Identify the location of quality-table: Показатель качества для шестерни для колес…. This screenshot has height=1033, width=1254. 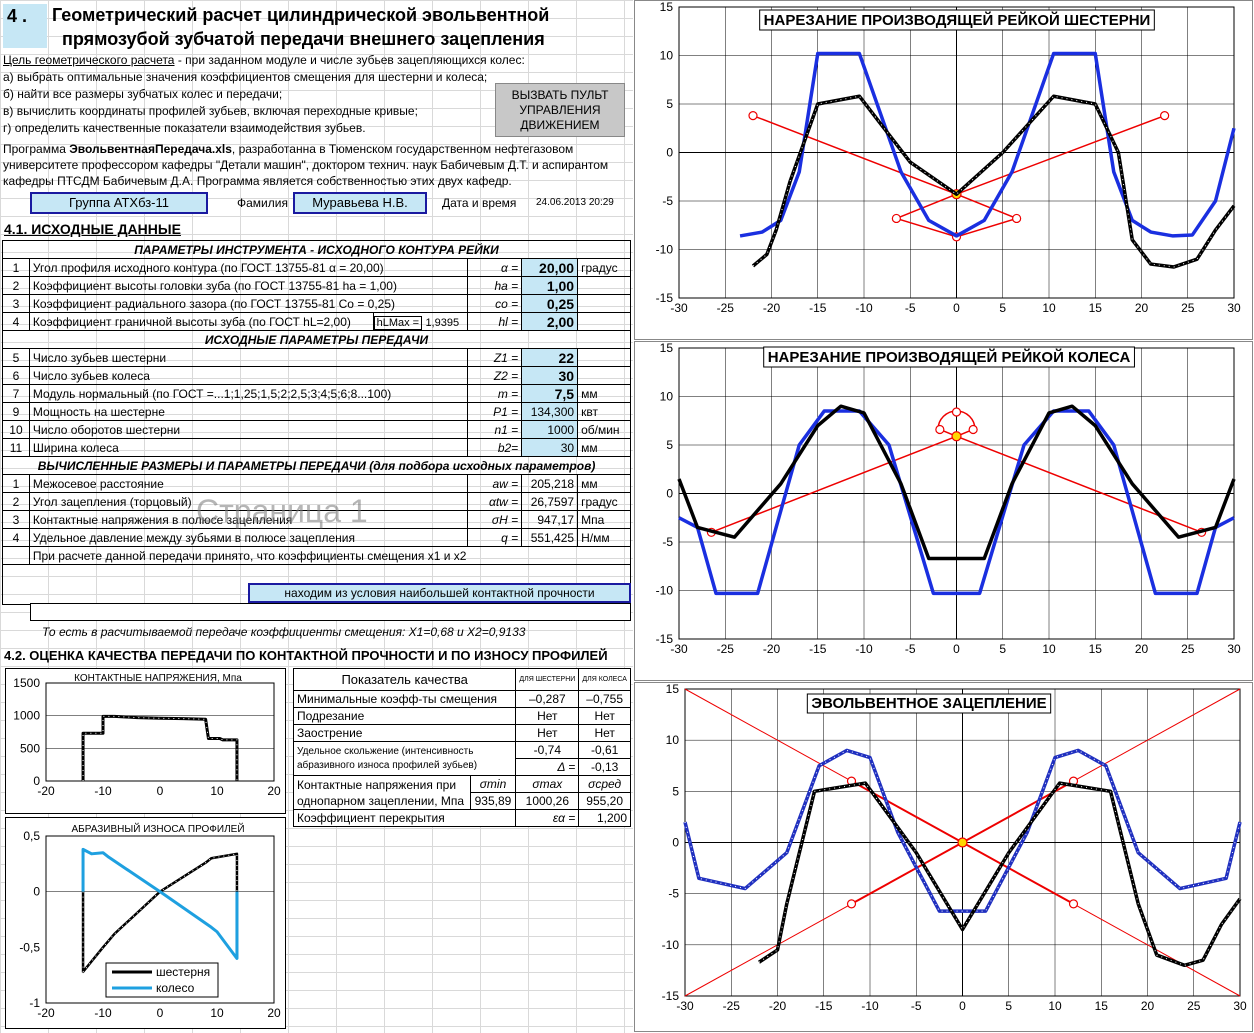
(461, 747).